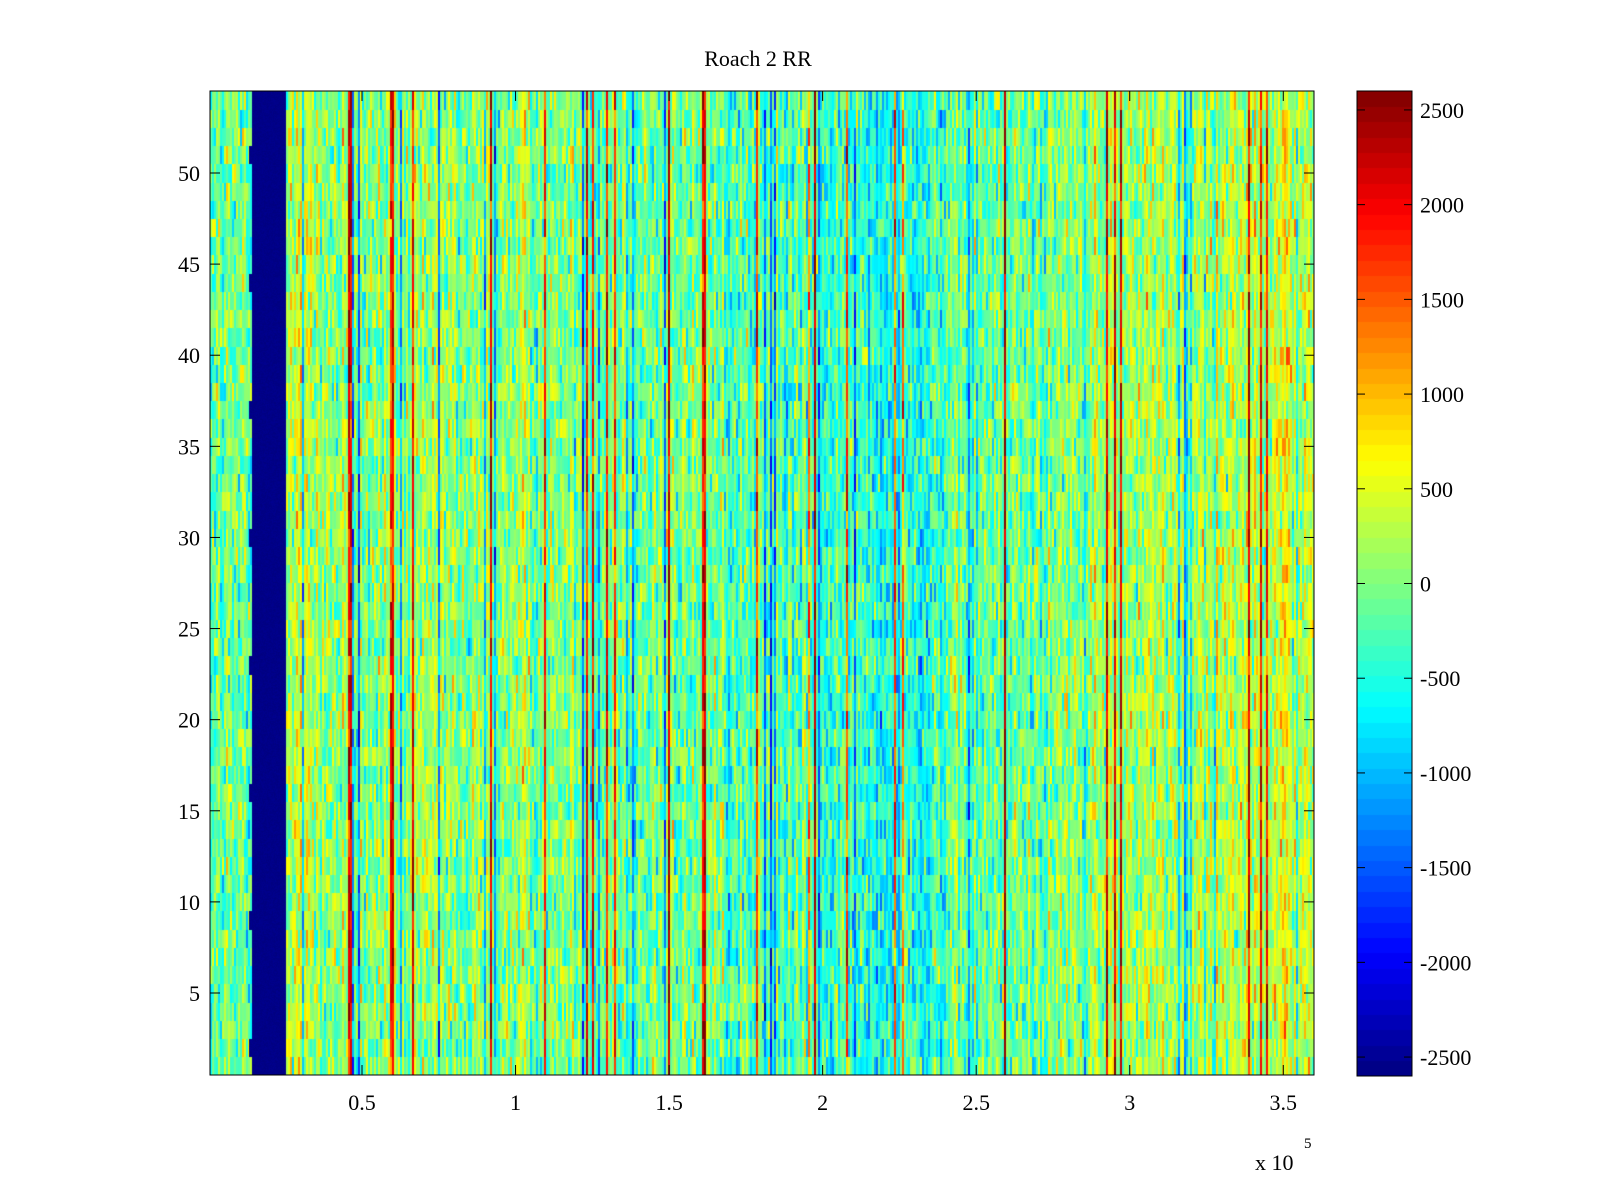  I want to click on colorbar-tick-label: 1000, so click(1442, 394).